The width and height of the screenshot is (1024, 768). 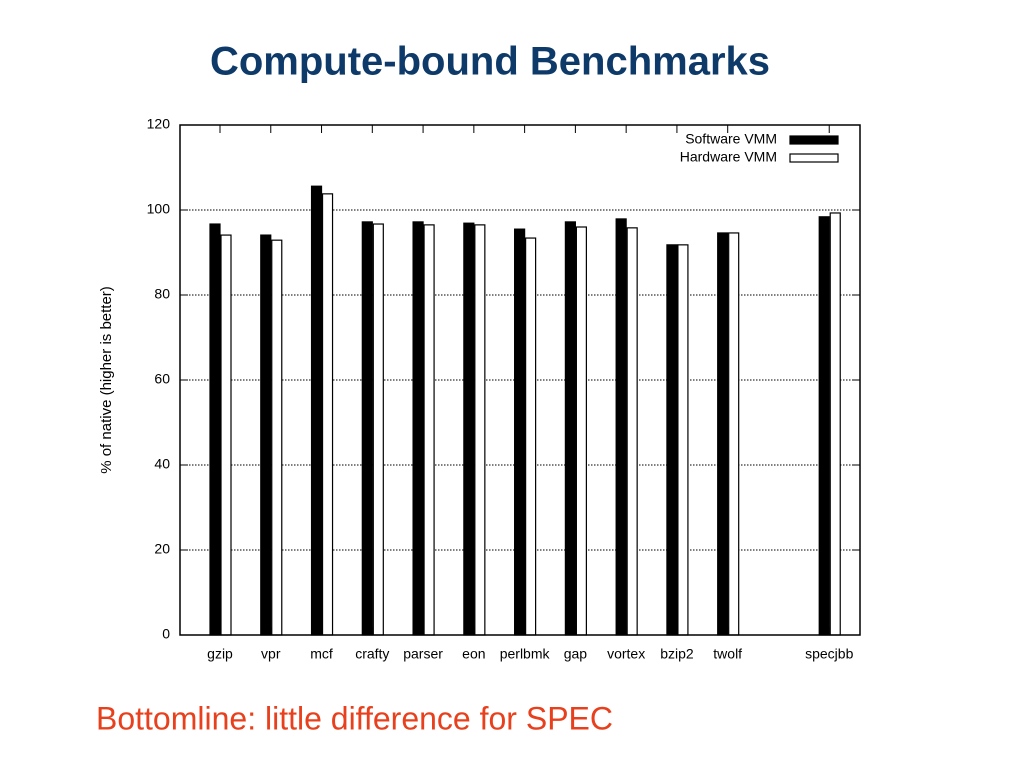 I want to click on x-tick-label: bzip2, so click(x=677, y=654).